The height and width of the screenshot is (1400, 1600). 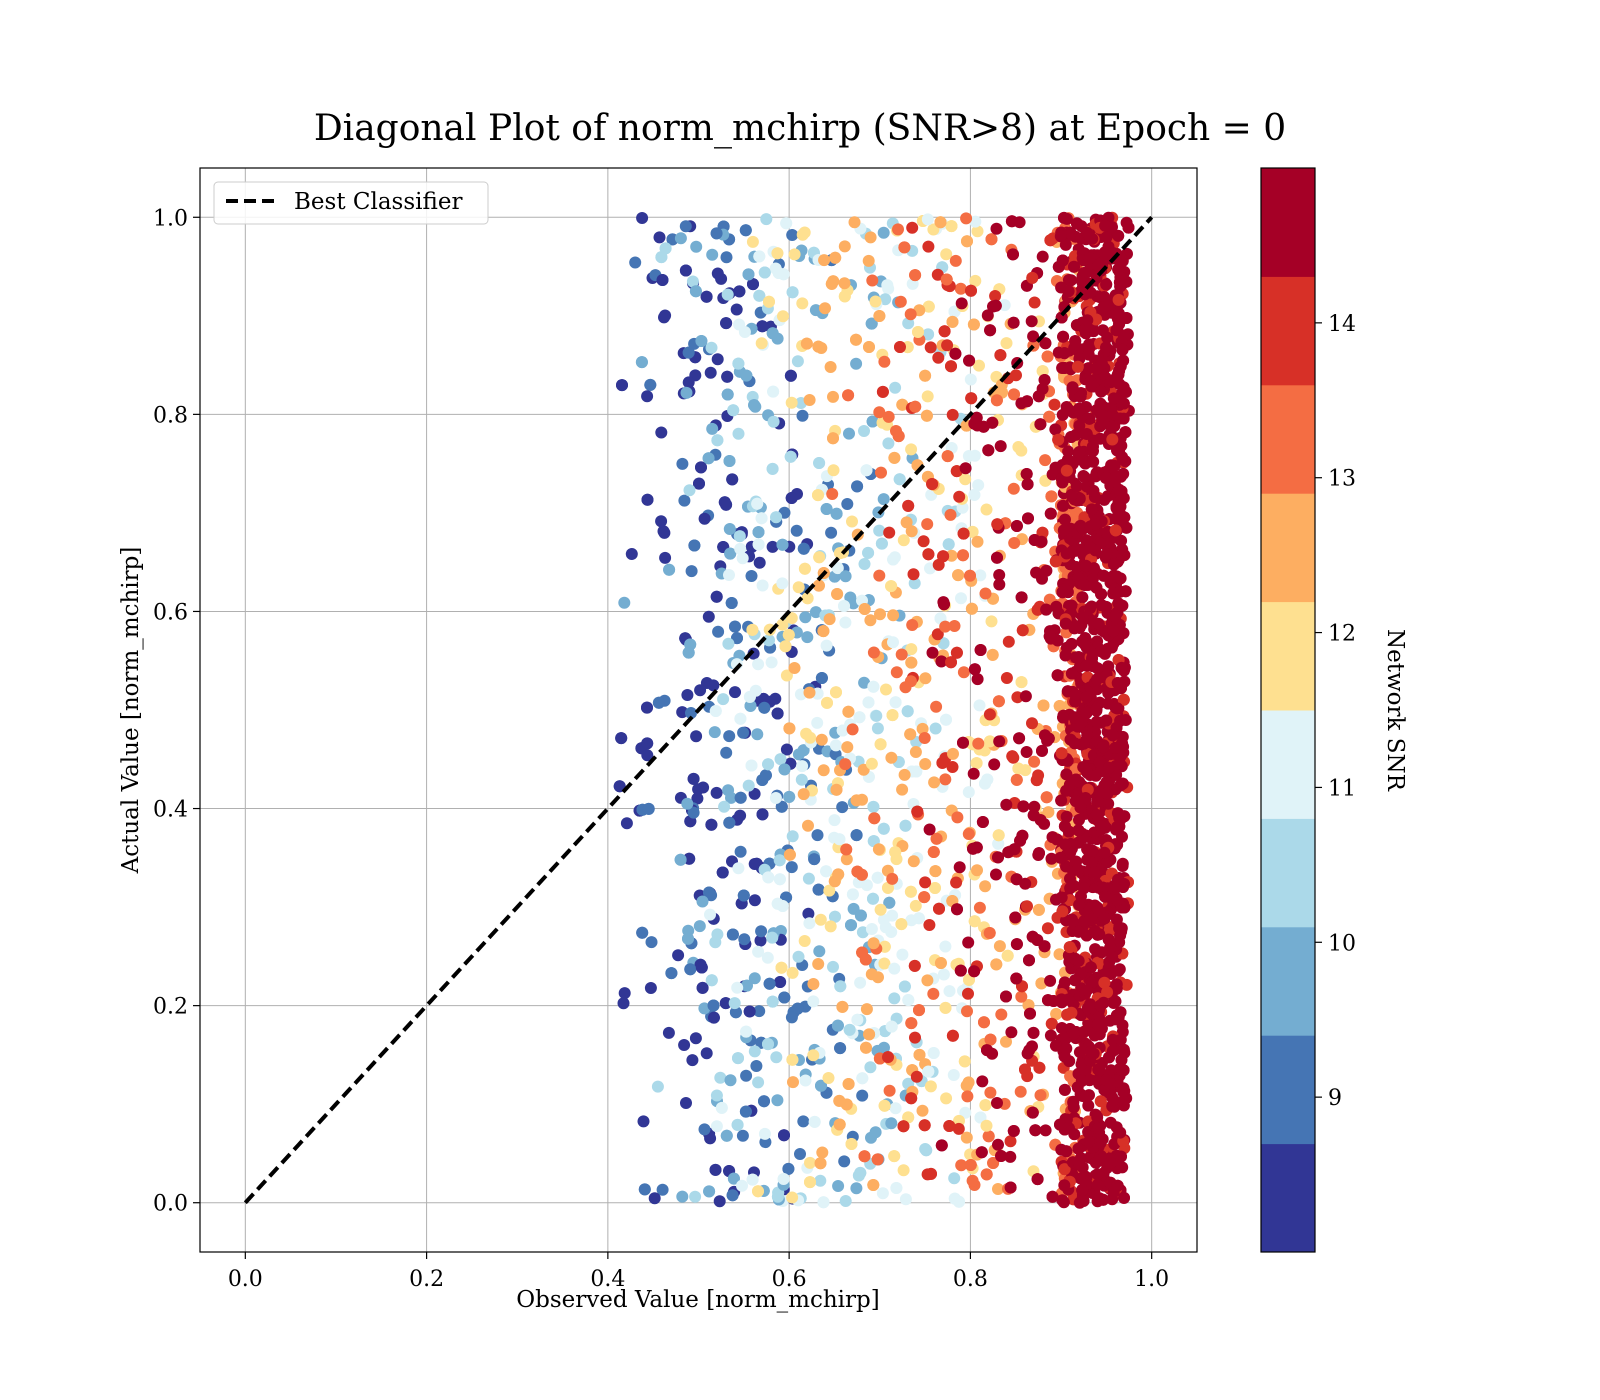 What do you see at coordinates (245, 1279) in the screenshot?
I see `x-tick-label: 0.0` at bounding box center [245, 1279].